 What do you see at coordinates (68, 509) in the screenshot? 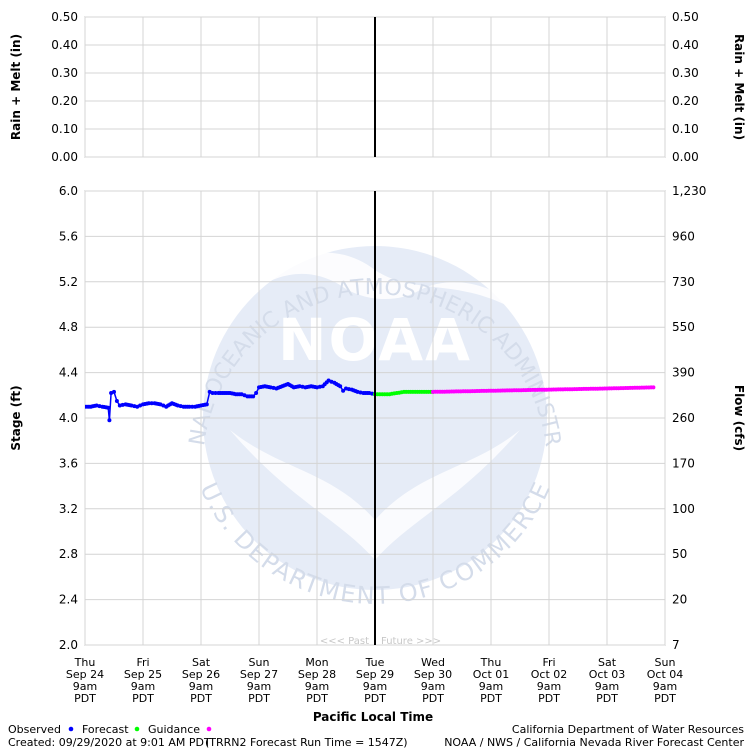
I see `stage-tick-label: 3.2` at bounding box center [68, 509].